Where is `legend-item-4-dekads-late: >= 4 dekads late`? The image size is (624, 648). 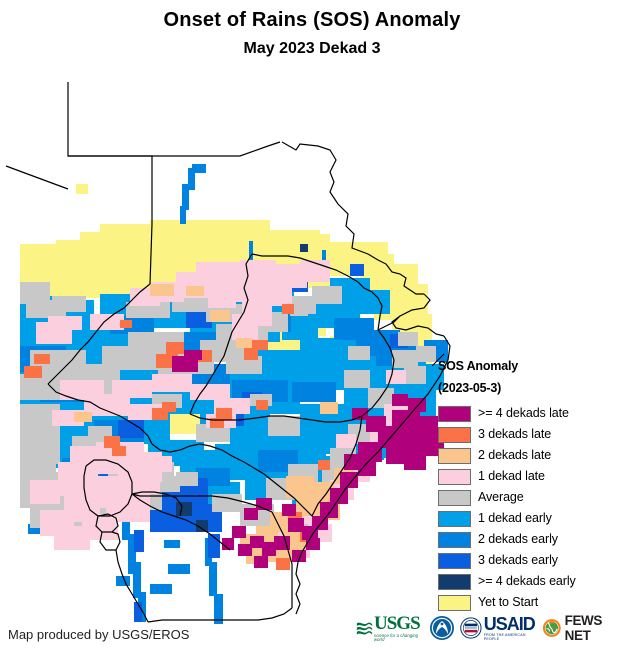 legend-item-4-dekads-late: >= 4 dekads late is located at coordinates (531, 413).